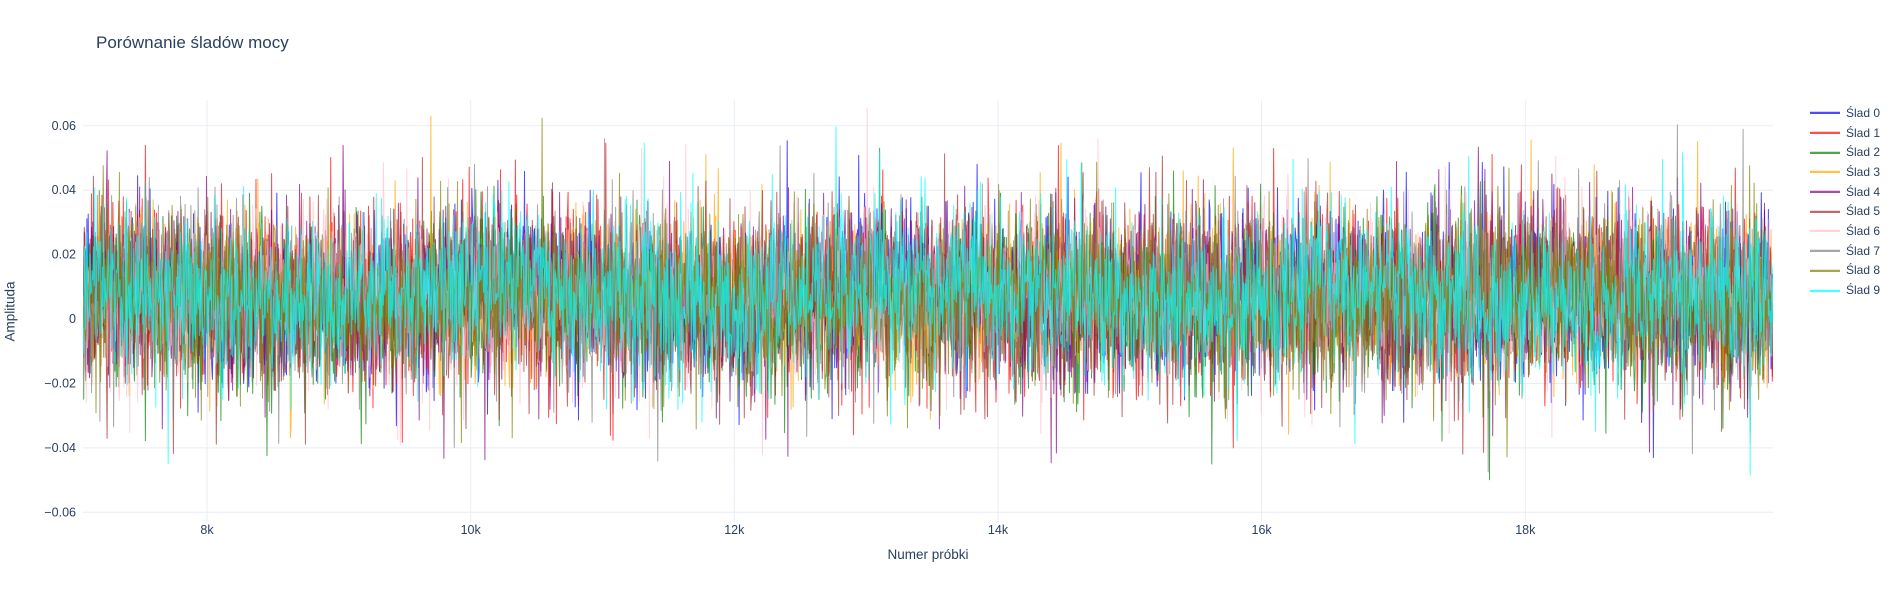 The width and height of the screenshot is (1904, 600). What do you see at coordinates (1845, 231) in the screenshot?
I see `legend-item: Ślad 6` at bounding box center [1845, 231].